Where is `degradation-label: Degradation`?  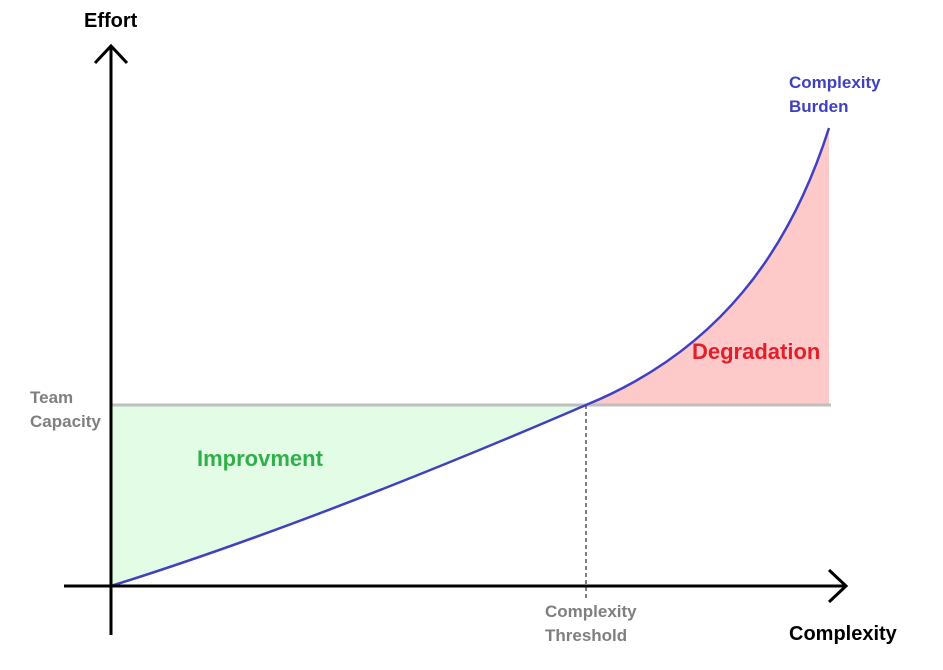
degradation-label: Degradation is located at coordinates (756, 351).